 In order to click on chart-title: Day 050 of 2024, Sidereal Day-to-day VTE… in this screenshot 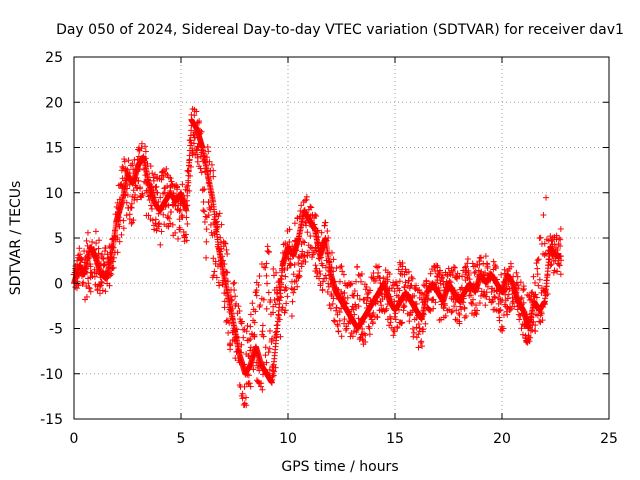, I will do `click(340, 30)`.